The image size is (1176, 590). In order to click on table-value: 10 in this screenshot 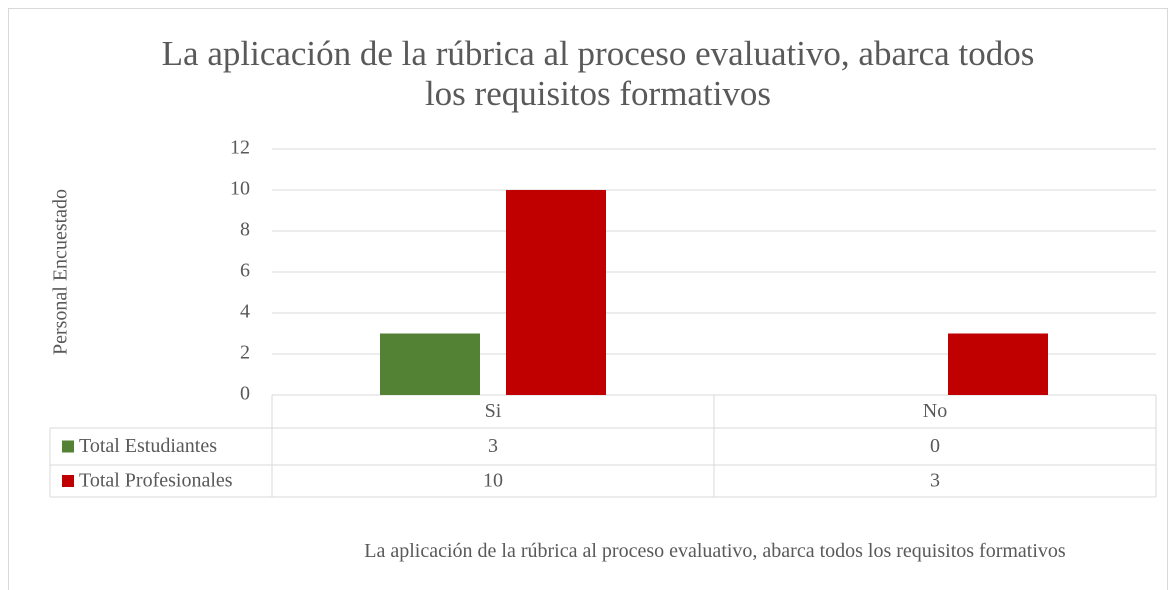, I will do `click(493, 481)`.